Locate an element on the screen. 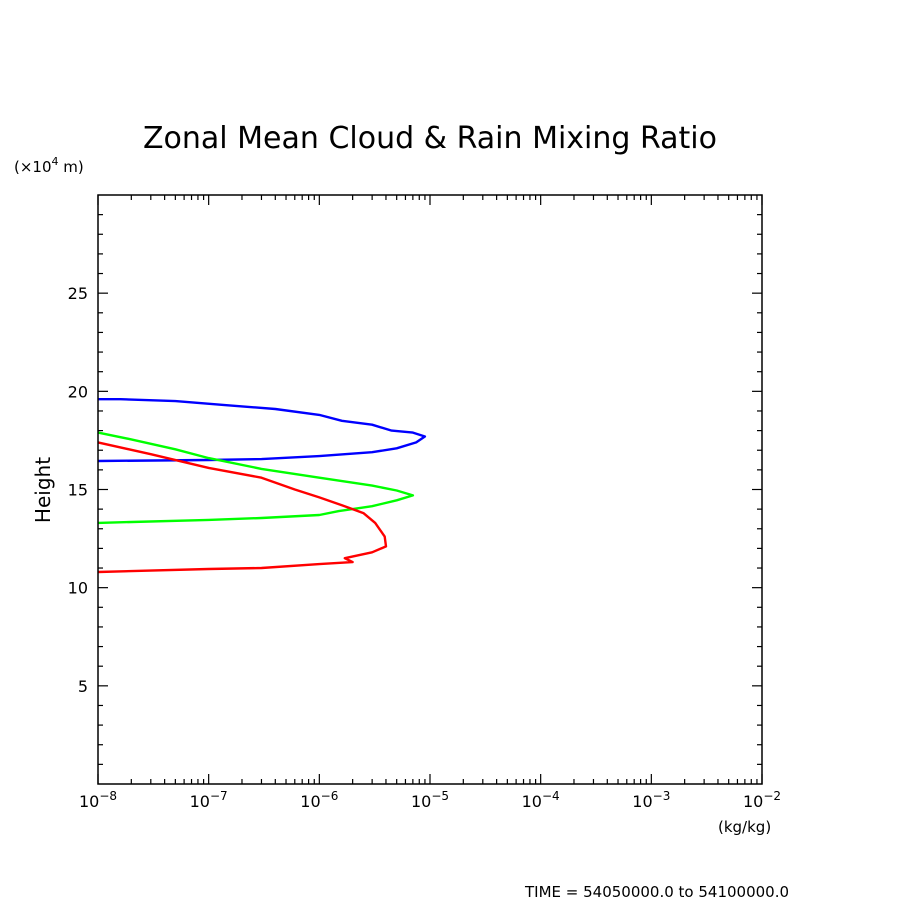 The width and height of the screenshot is (904, 904). y-unit-label: (×104 m) is located at coordinates (49, 165).